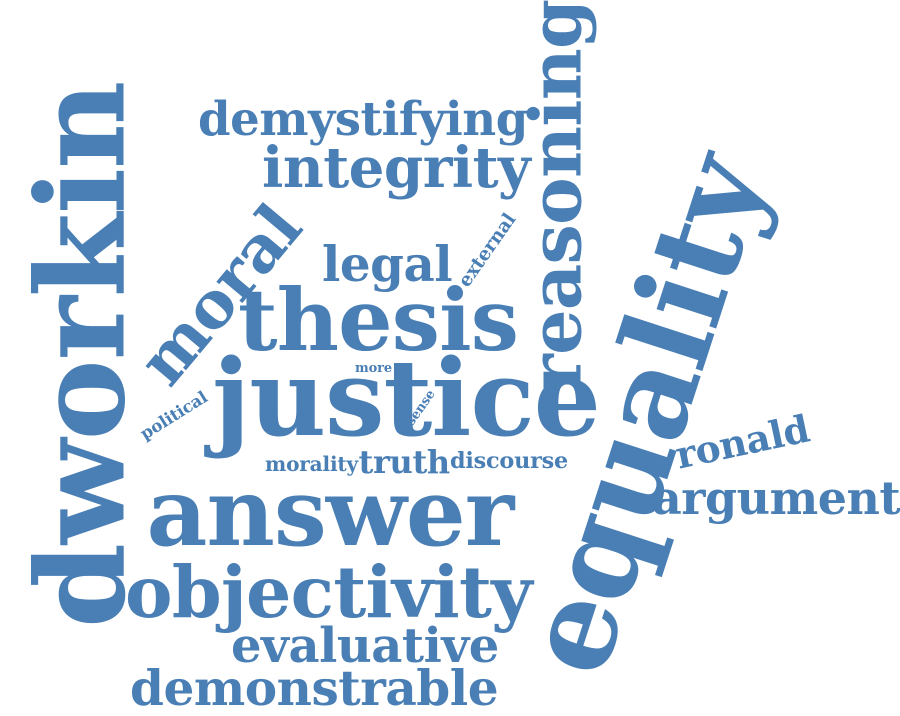  I want to click on word-integrity: integrity, so click(396, 168).